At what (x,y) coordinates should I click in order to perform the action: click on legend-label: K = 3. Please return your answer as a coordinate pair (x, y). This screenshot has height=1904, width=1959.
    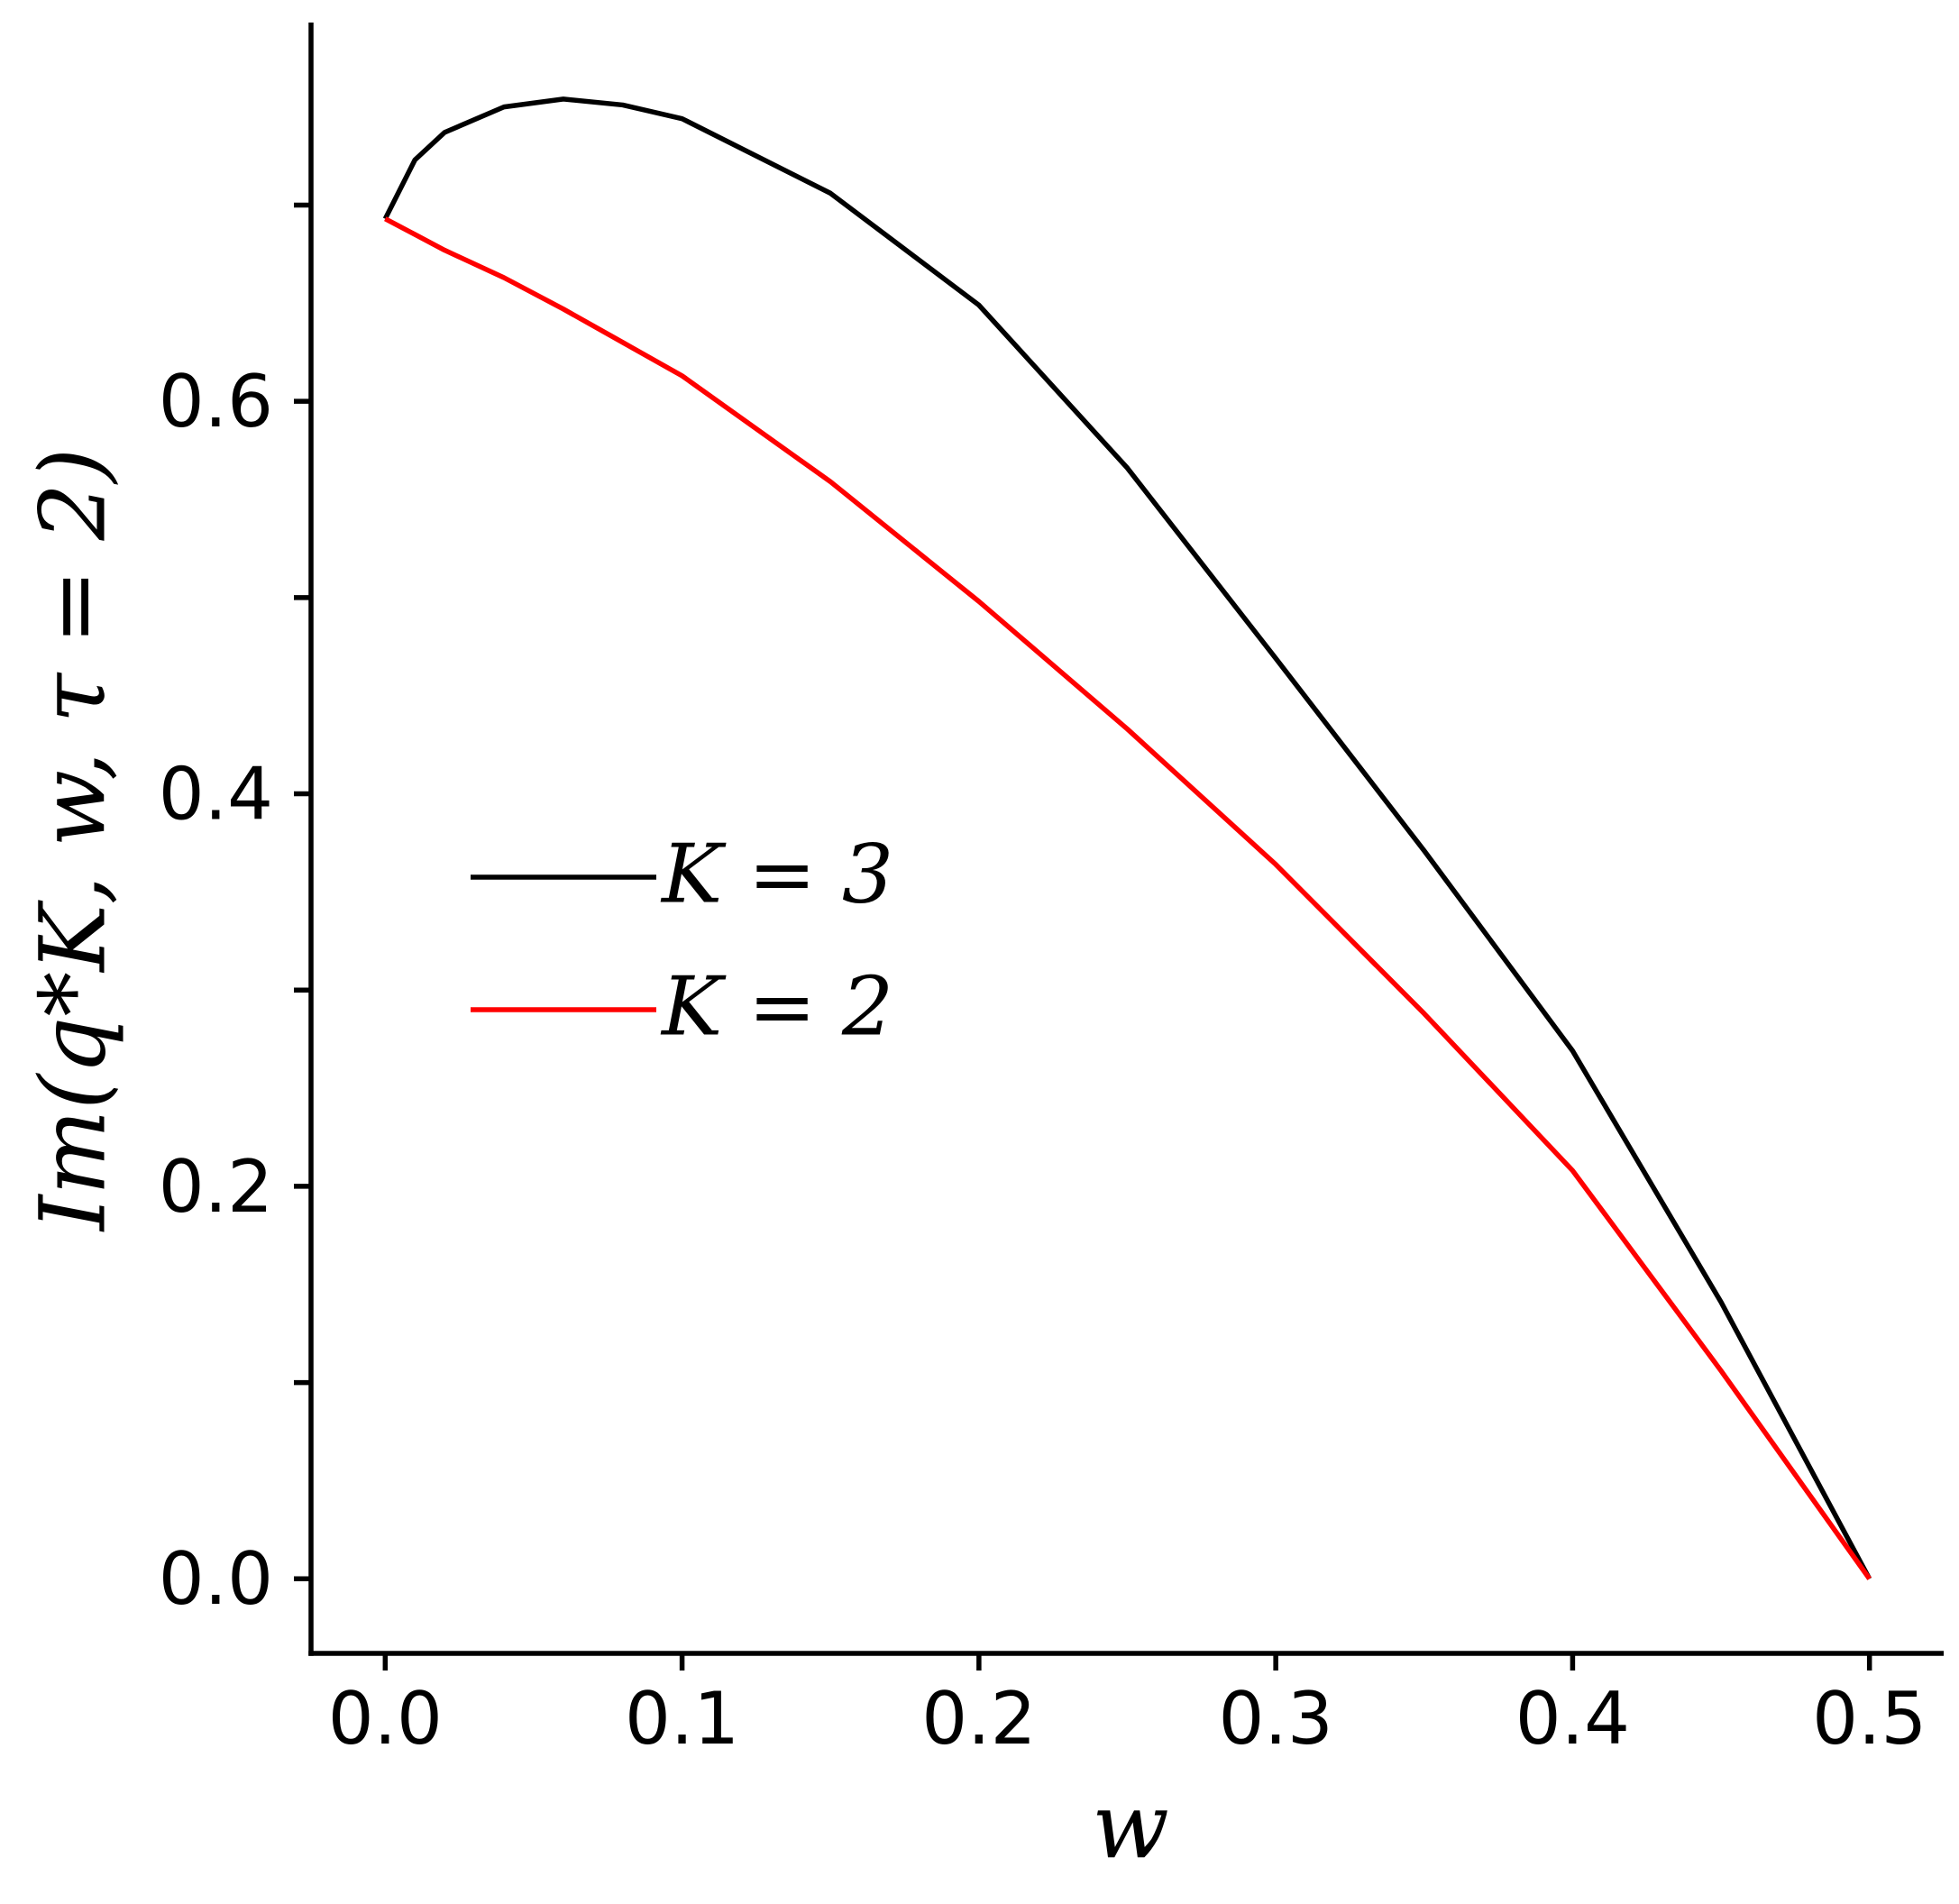
    Looking at the image, I should click on (776, 874).